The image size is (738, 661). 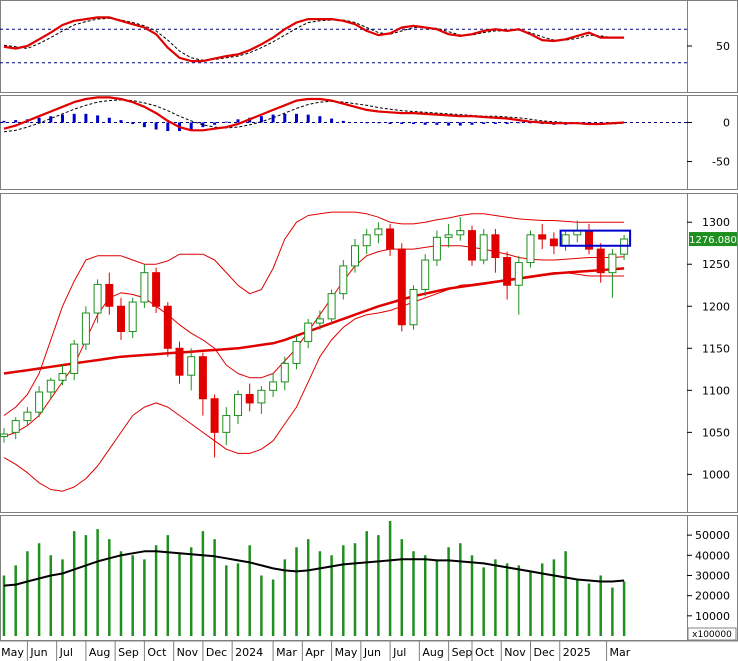 What do you see at coordinates (712, 535) in the screenshot?
I see `volume-ytick-label: 50000` at bounding box center [712, 535].